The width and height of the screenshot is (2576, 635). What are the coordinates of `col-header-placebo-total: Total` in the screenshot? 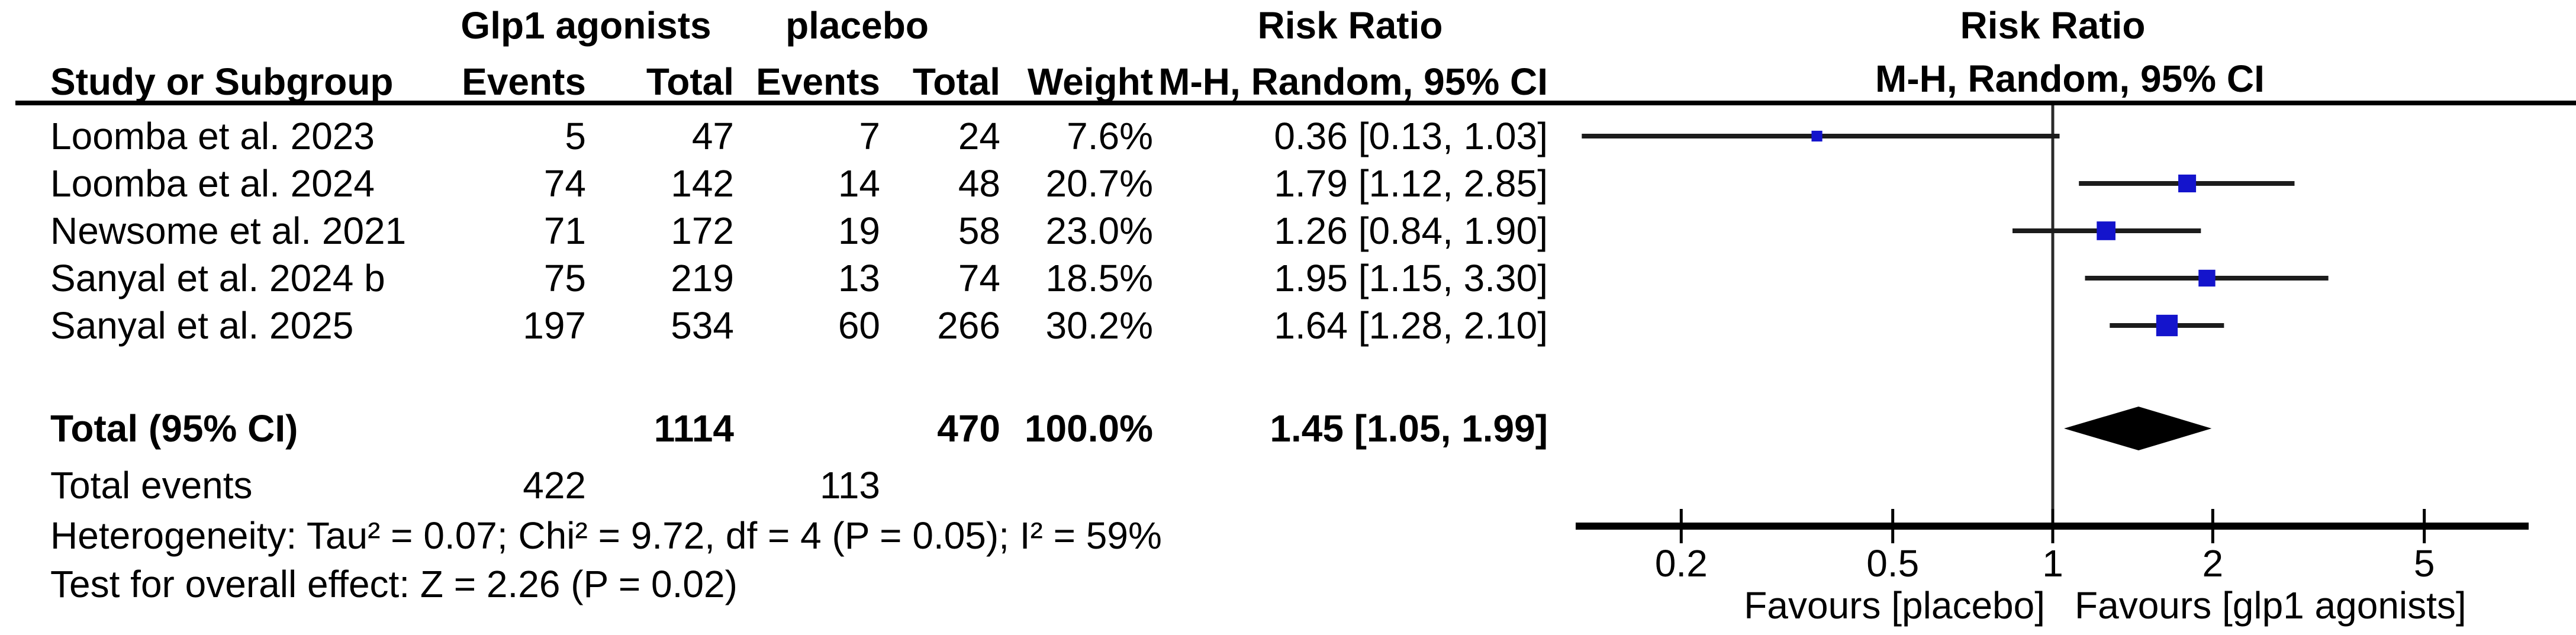 It's located at (956, 82).